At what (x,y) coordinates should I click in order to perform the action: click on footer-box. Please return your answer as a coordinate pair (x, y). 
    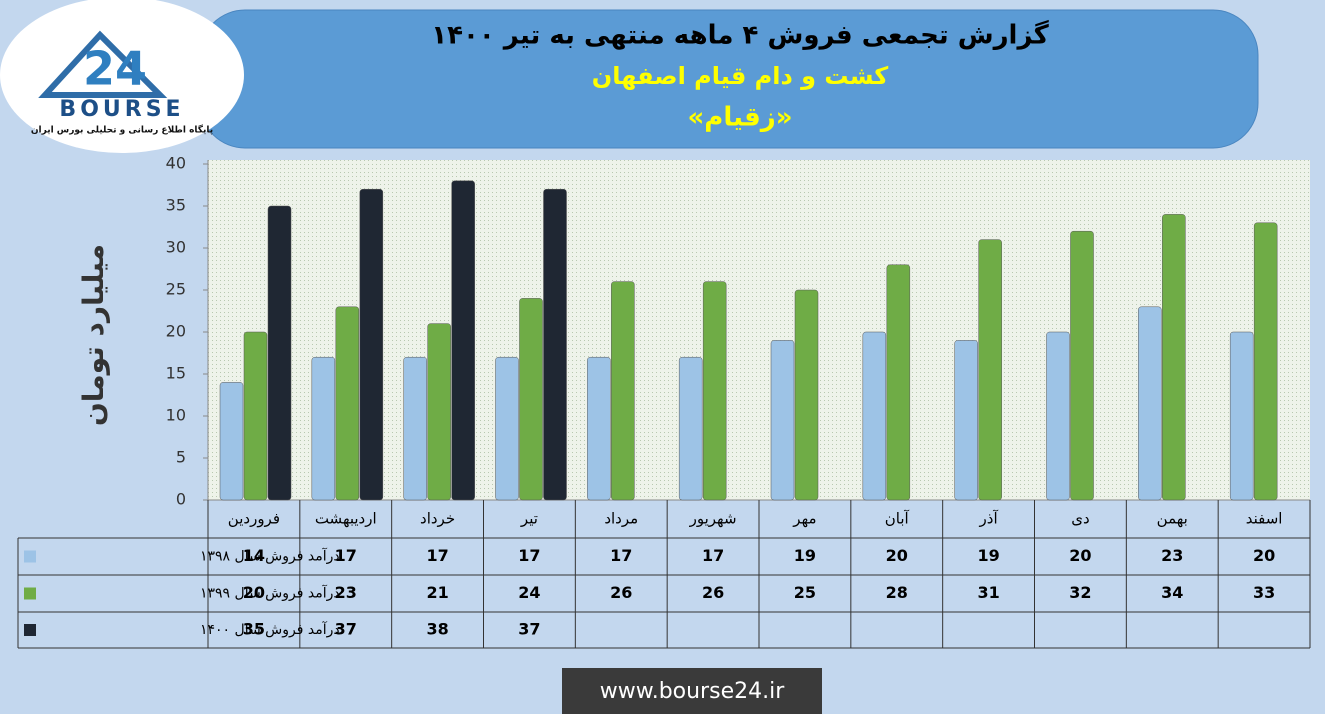
    Looking at the image, I should click on (692, 691).